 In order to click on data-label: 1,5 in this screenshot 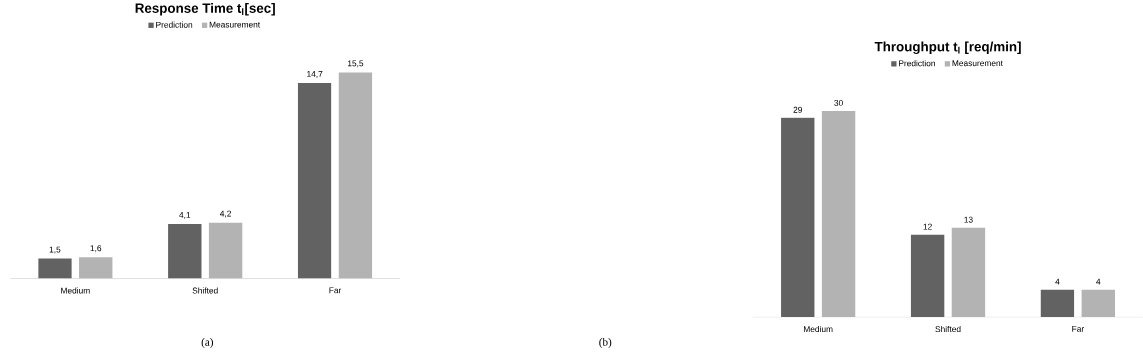, I will do `click(55, 250)`.